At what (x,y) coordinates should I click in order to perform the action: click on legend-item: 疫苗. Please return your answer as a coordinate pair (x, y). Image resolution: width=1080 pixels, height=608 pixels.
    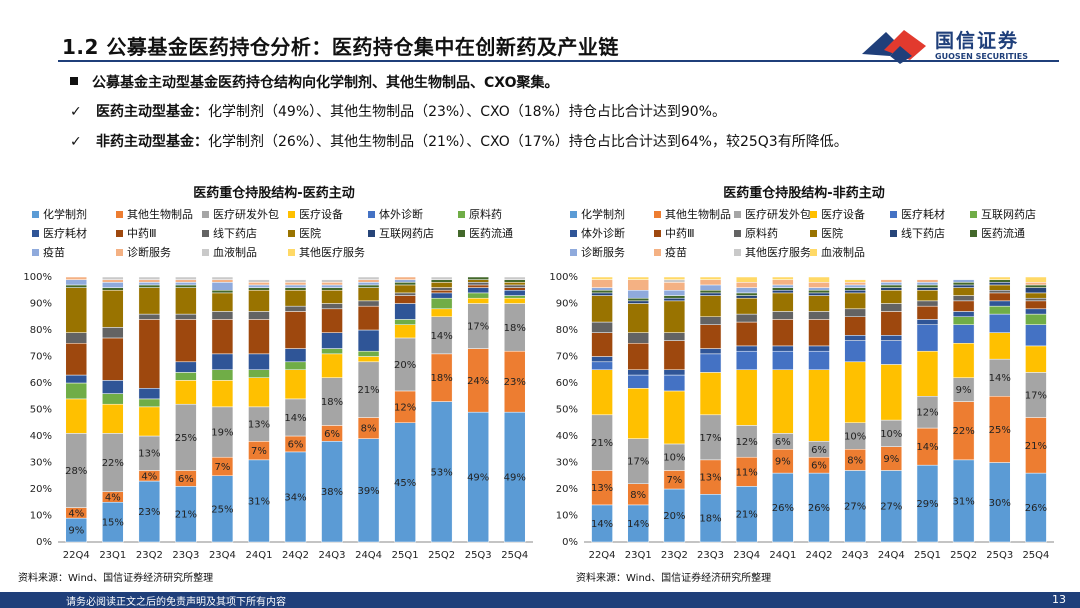
    Looking at the image, I should click on (48, 253).